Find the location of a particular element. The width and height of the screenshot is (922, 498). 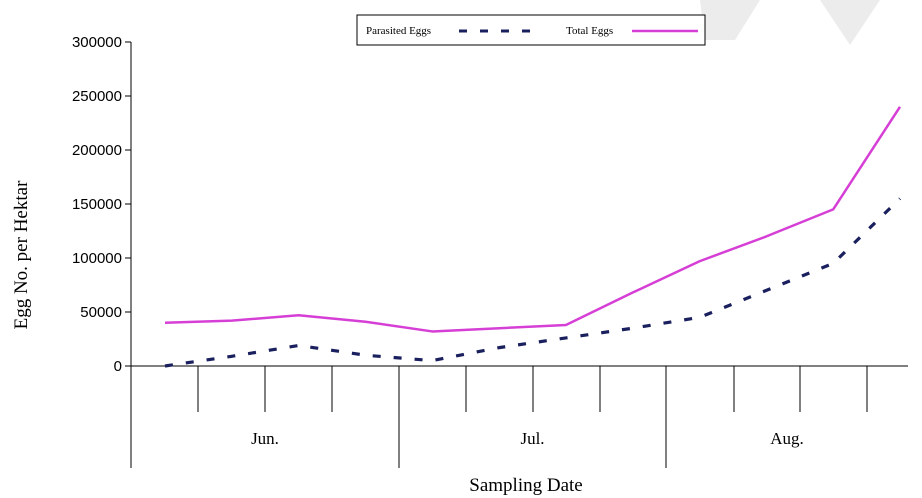

x-axis-ticks is located at coordinates (532, 417).